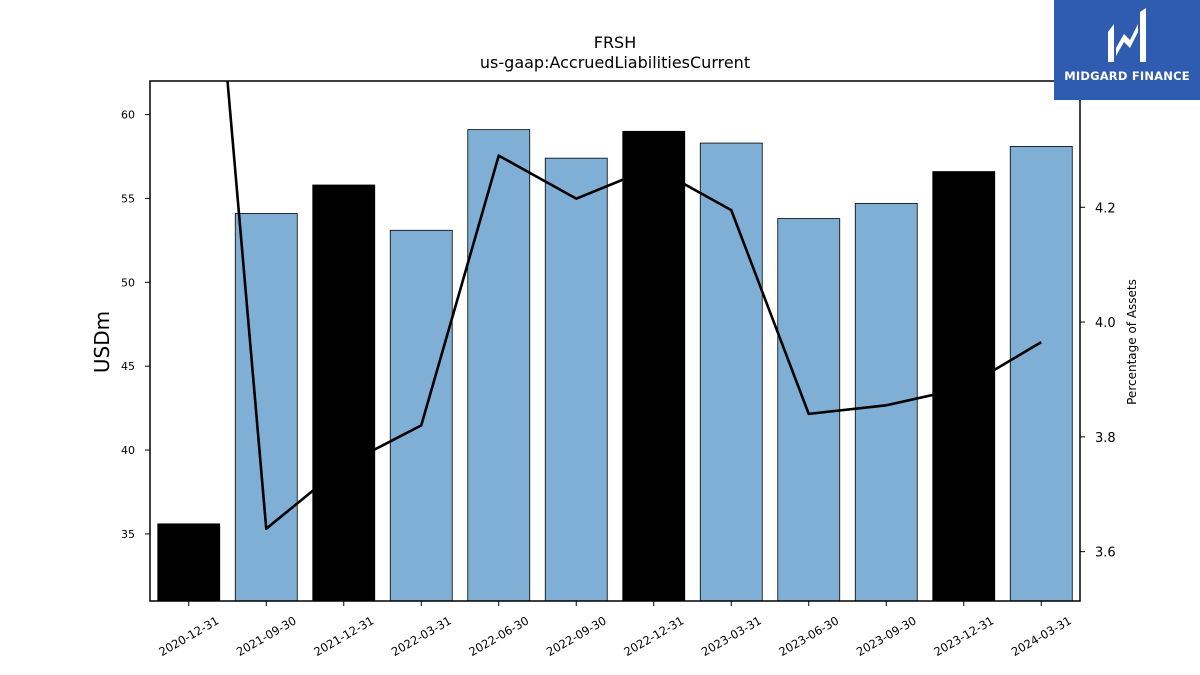  What do you see at coordinates (128, 115) in the screenshot?
I see `y-tick-label: 60` at bounding box center [128, 115].